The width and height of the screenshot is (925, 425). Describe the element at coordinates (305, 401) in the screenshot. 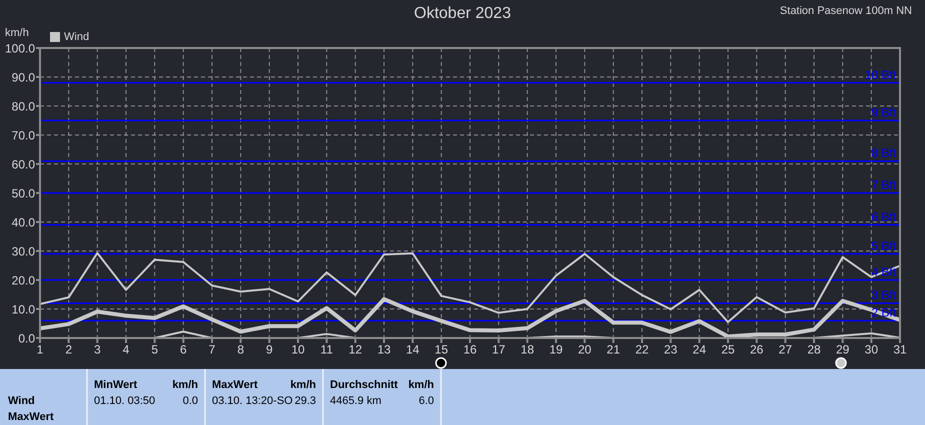

I see `text: 29.3` at that location.